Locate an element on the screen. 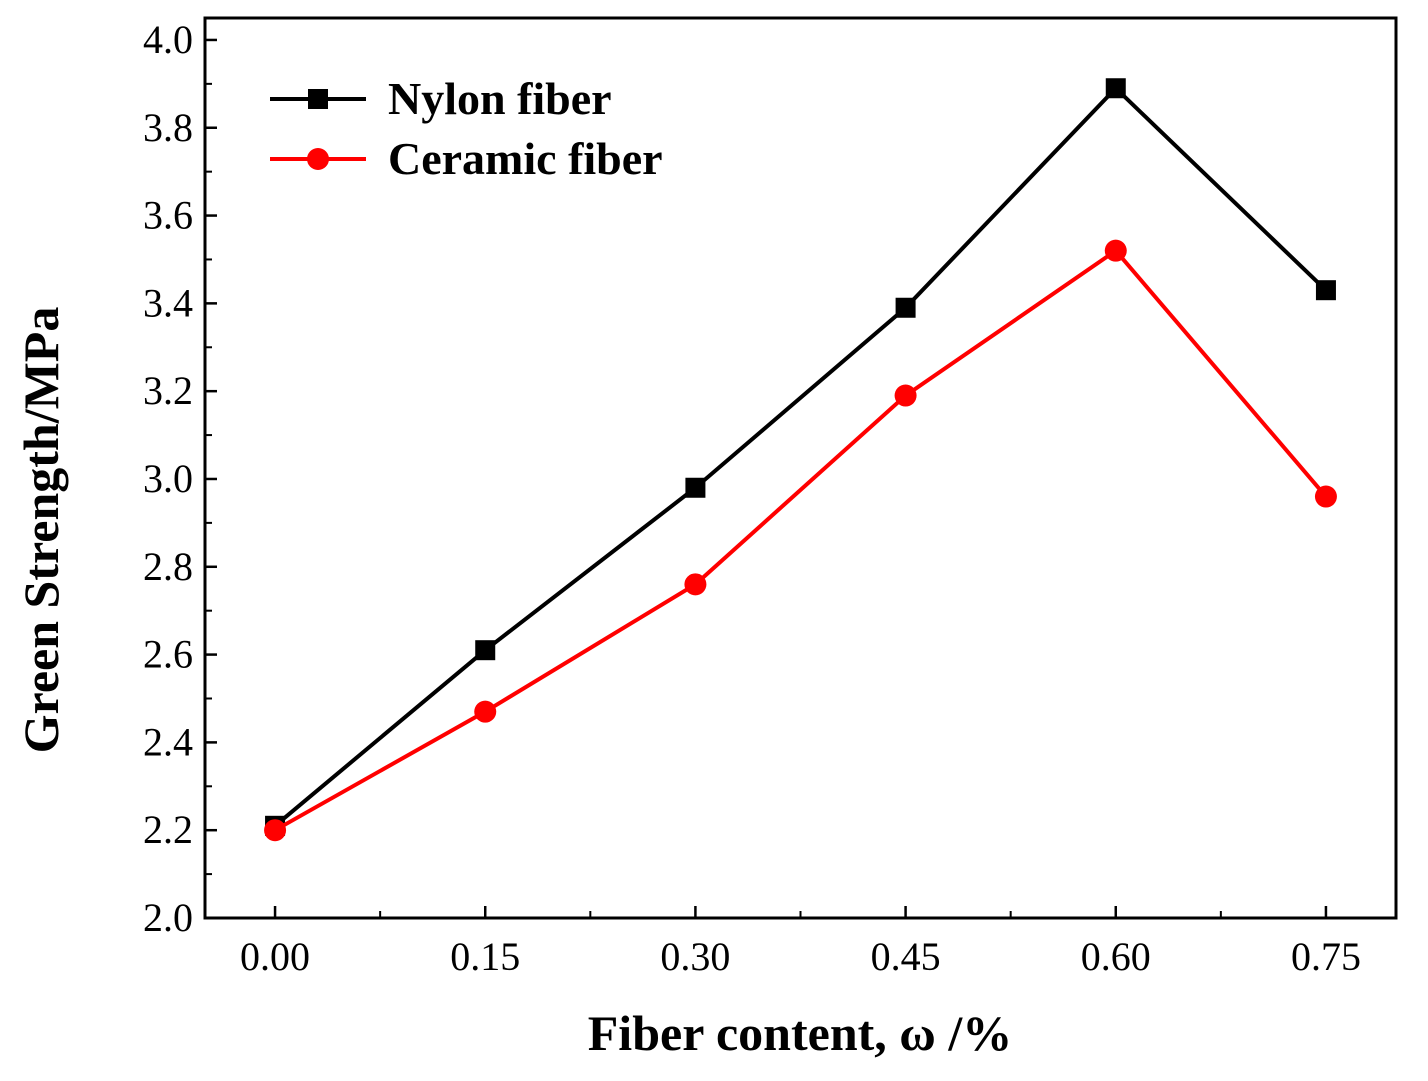  legend-item-ceramic-fiber: Ceramic fiber is located at coordinates (466, 158).